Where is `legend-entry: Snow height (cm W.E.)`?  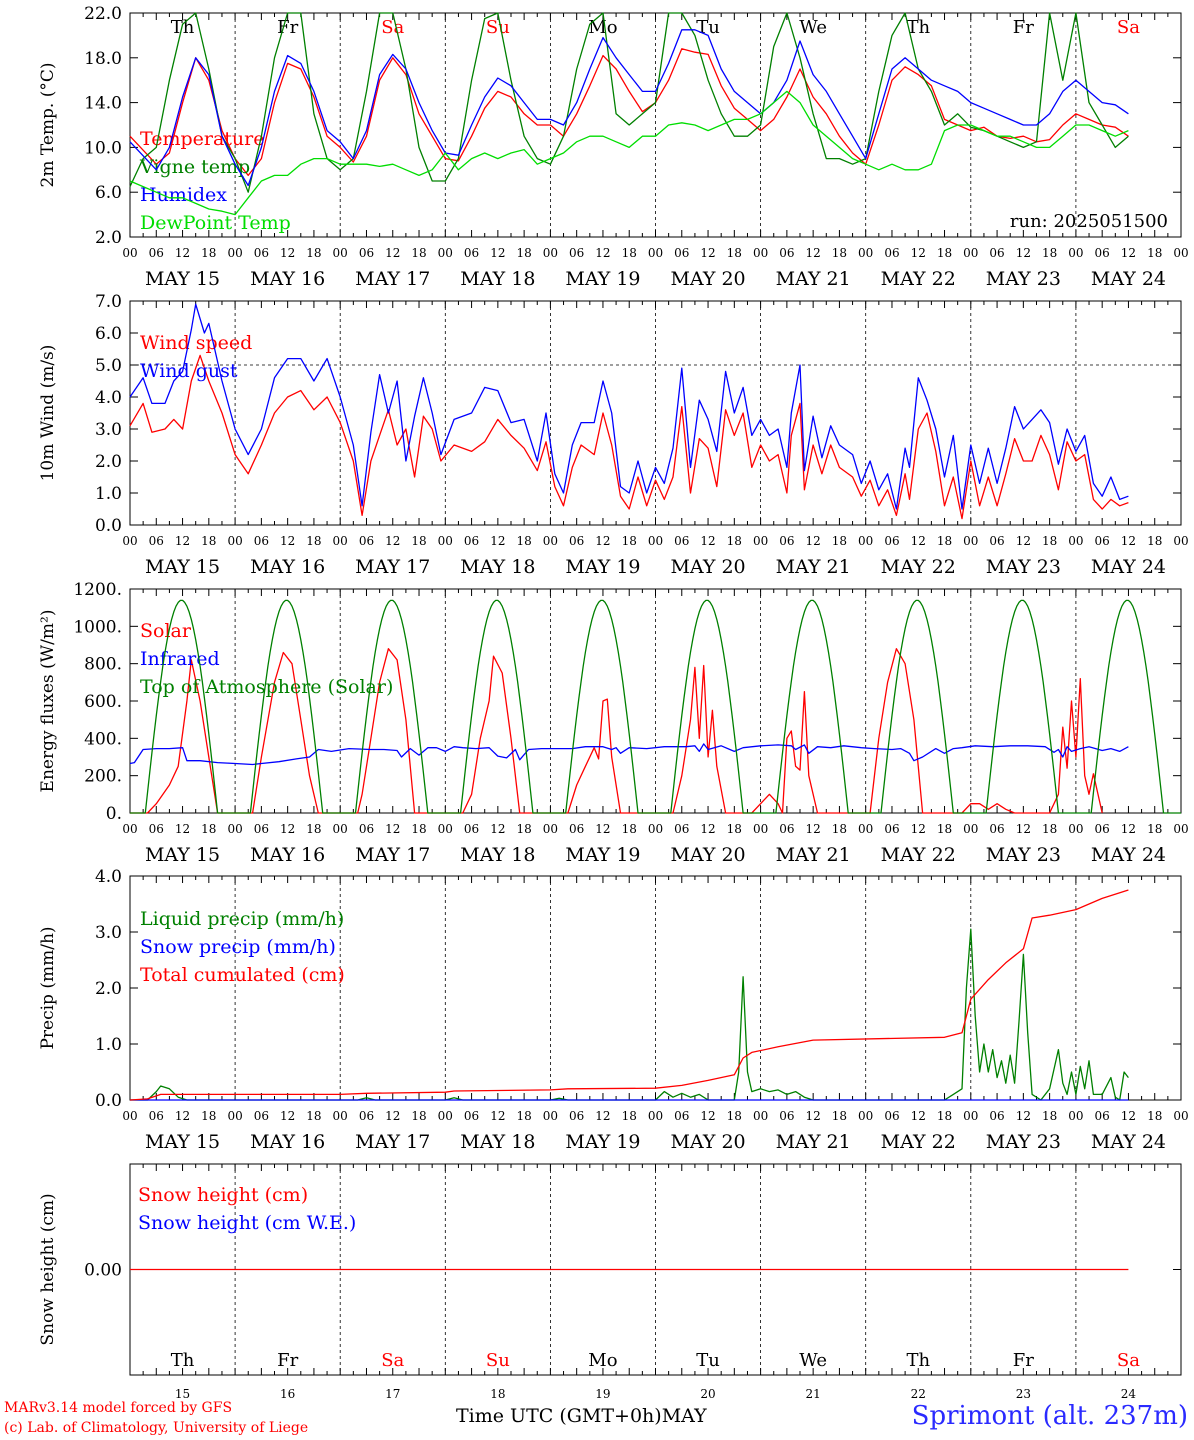
legend-entry: Snow height (cm W.E.) is located at coordinates (247, 1223).